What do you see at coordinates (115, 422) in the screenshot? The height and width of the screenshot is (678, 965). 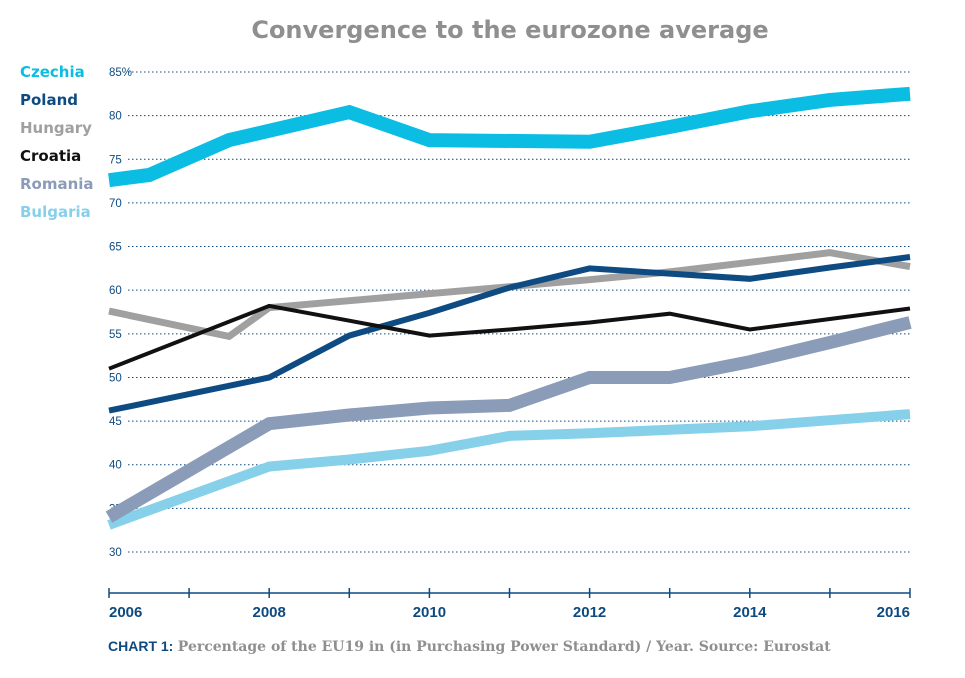 I see `y-tick-label: 45` at bounding box center [115, 422].